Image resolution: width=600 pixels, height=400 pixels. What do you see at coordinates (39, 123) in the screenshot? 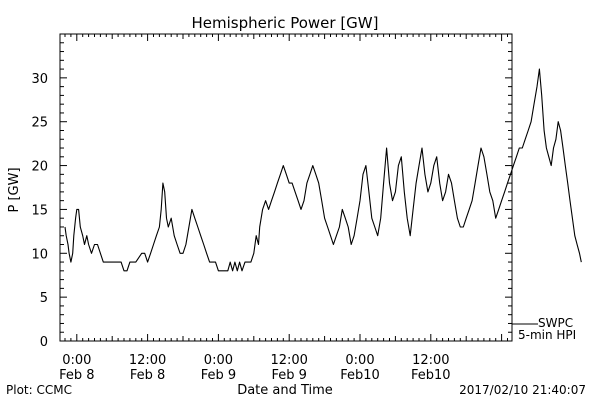
I see `y-tick-label: 25` at bounding box center [39, 123].